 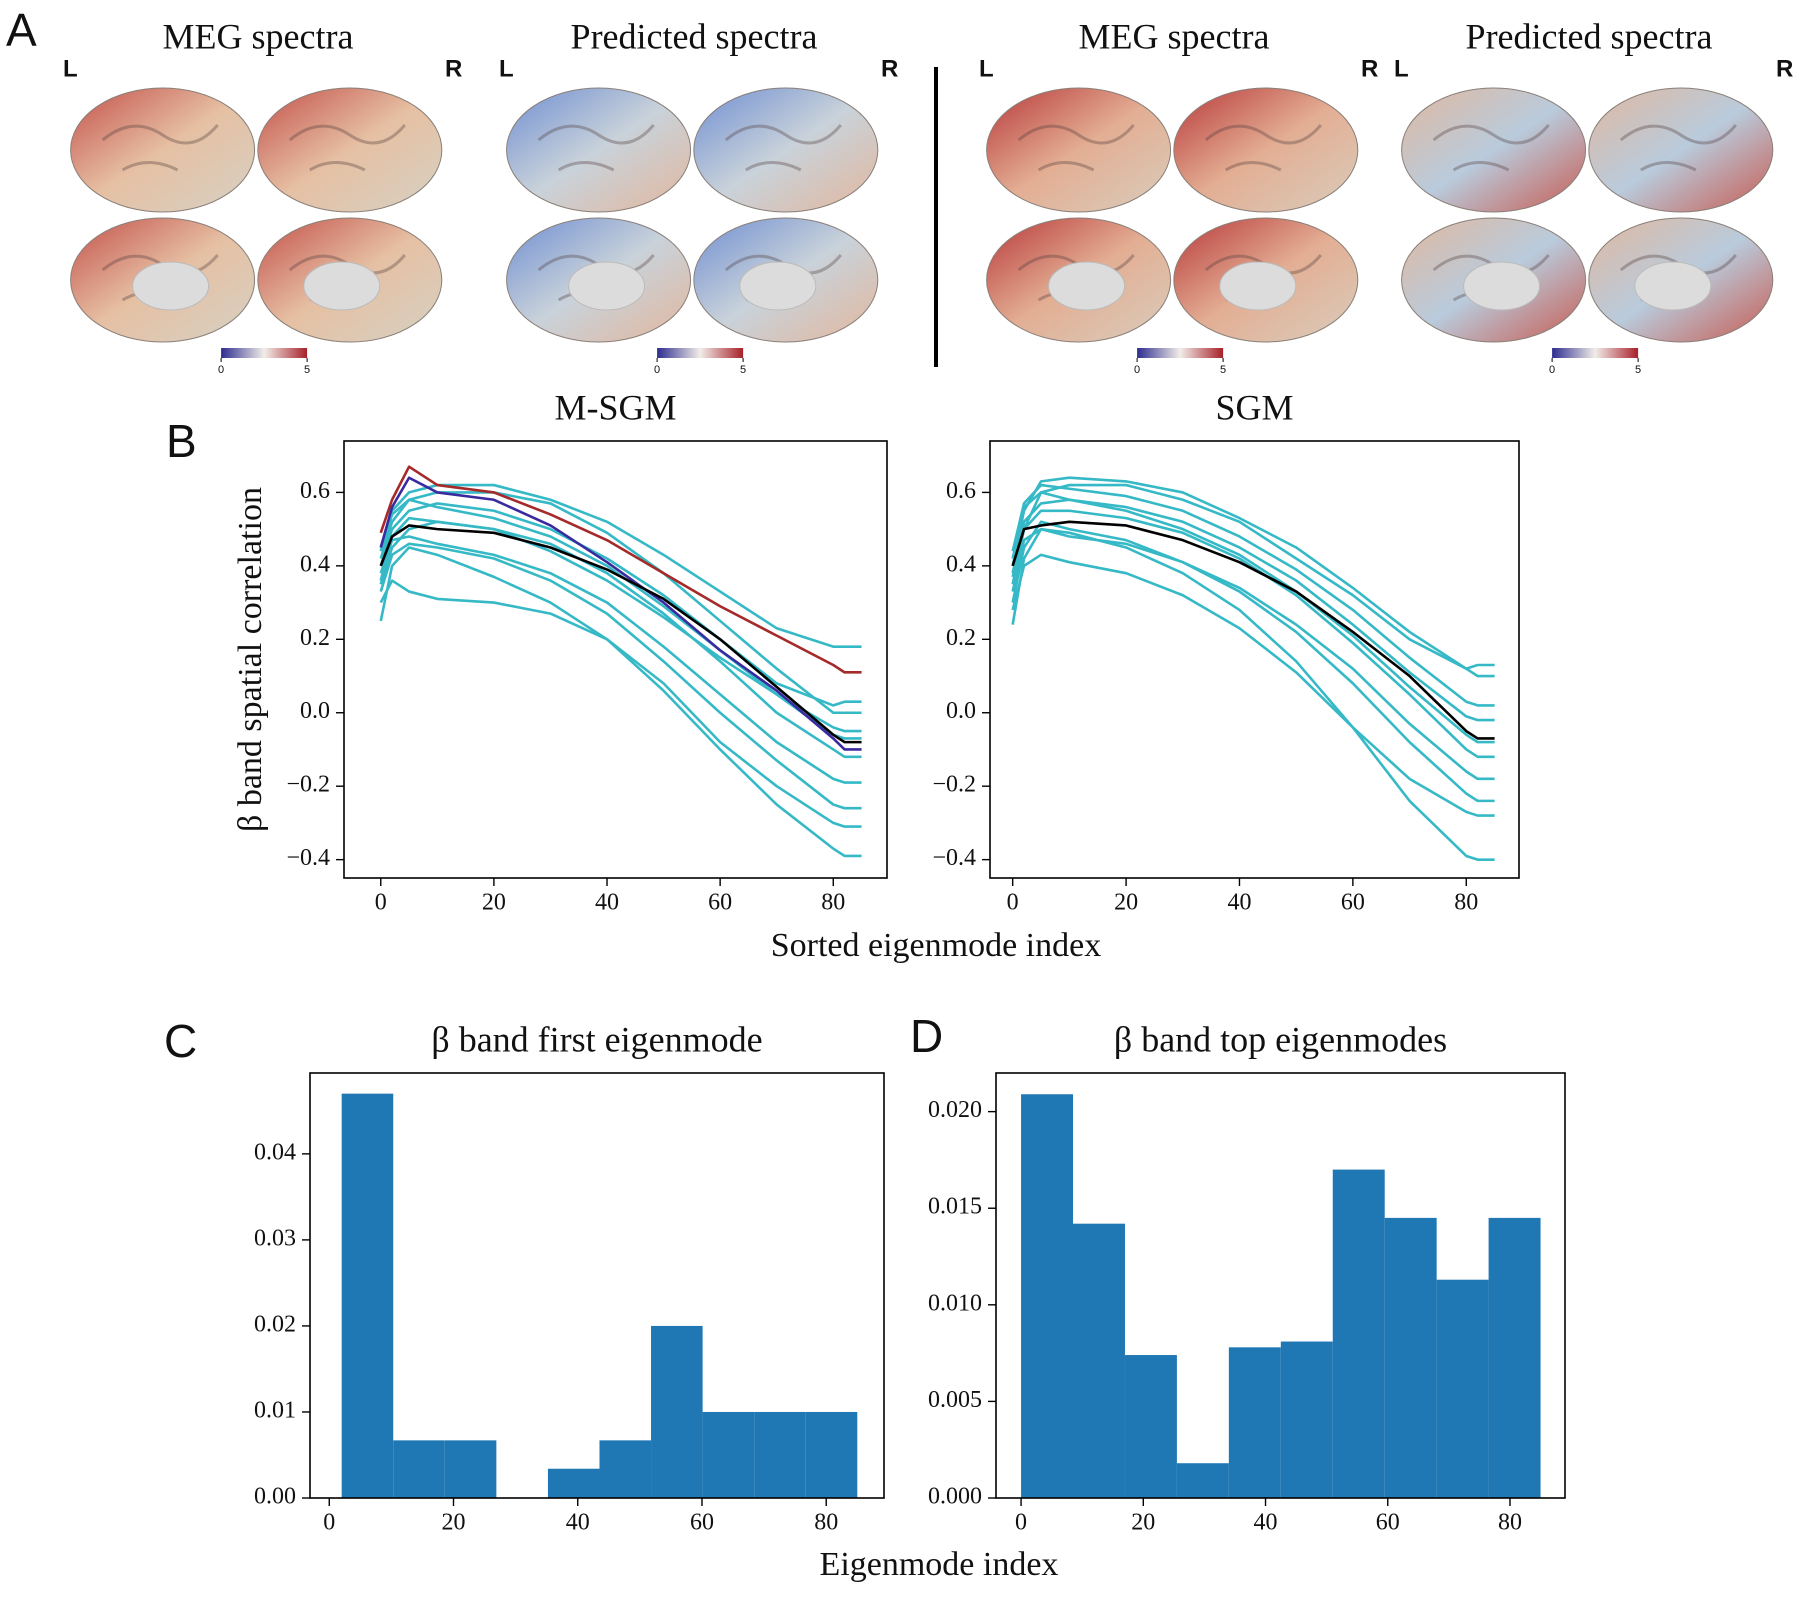 What do you see at coordinates (955, 1207) in the screenshot?
I see `y-tick-label: 0.015` at bounding box center [955, 1207].